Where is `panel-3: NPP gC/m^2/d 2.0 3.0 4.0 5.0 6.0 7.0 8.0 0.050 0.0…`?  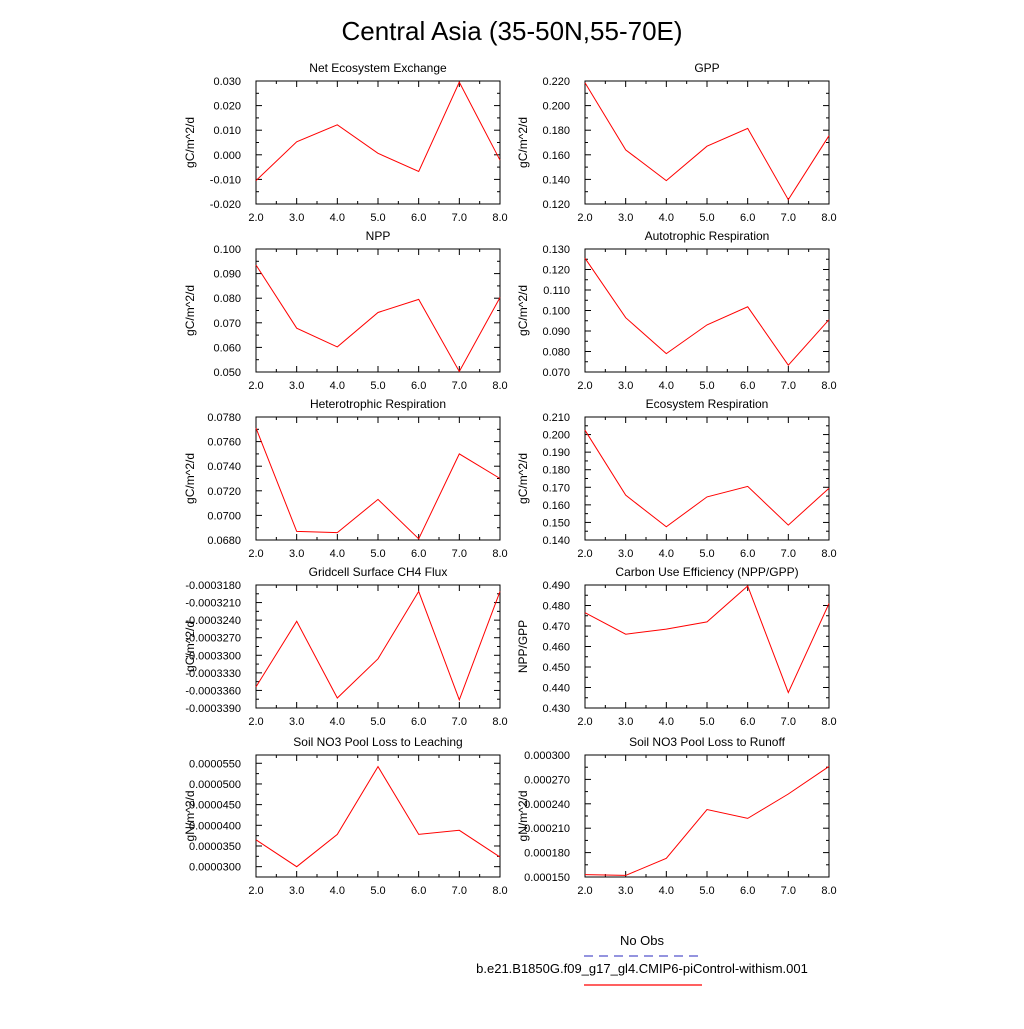
panel-3: NPP gC/m^2/d 2.0 3.0 4.0 5.0 6.0 7.0 8.0 0.050 0.0… is located at coordinates (345, 310).